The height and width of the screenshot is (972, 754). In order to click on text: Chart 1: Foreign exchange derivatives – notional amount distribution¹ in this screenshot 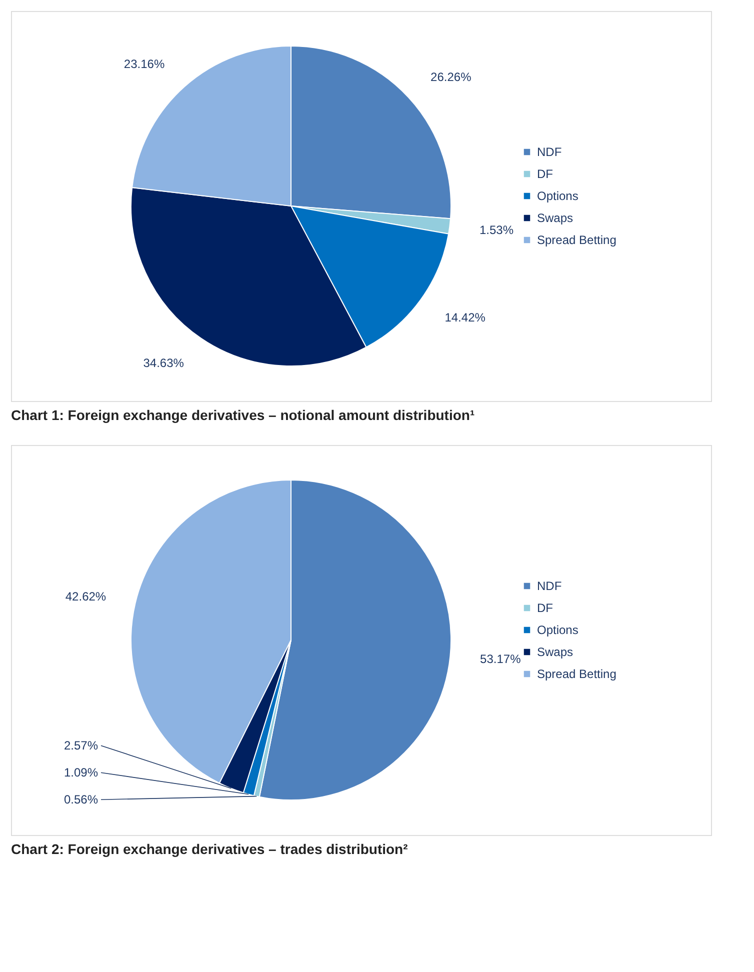, I will do `click(243, 415)`.